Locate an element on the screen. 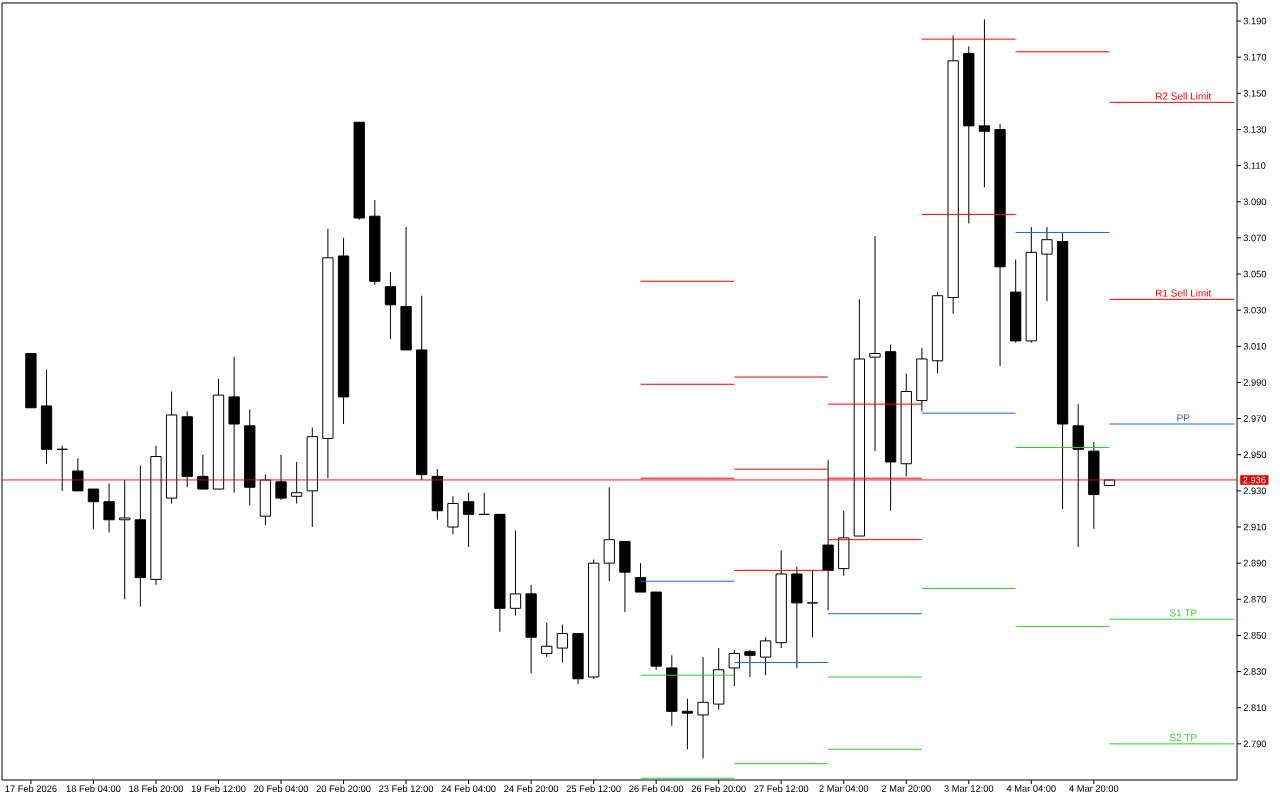 Image resolution: width=1280 pixels, height=800 pixels. y-tick-label: 3.130 is located at coordinates (1255, 129).